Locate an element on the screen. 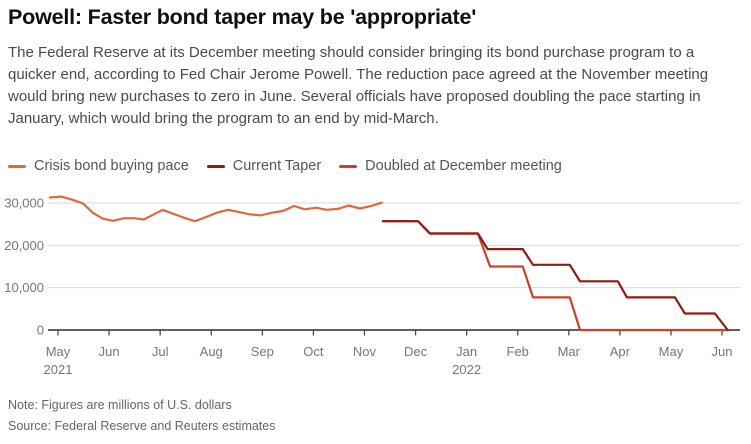 The height and width of the screenshot is (444, 751). legend-swatch-current-taper is located at coordinates (215, 166).